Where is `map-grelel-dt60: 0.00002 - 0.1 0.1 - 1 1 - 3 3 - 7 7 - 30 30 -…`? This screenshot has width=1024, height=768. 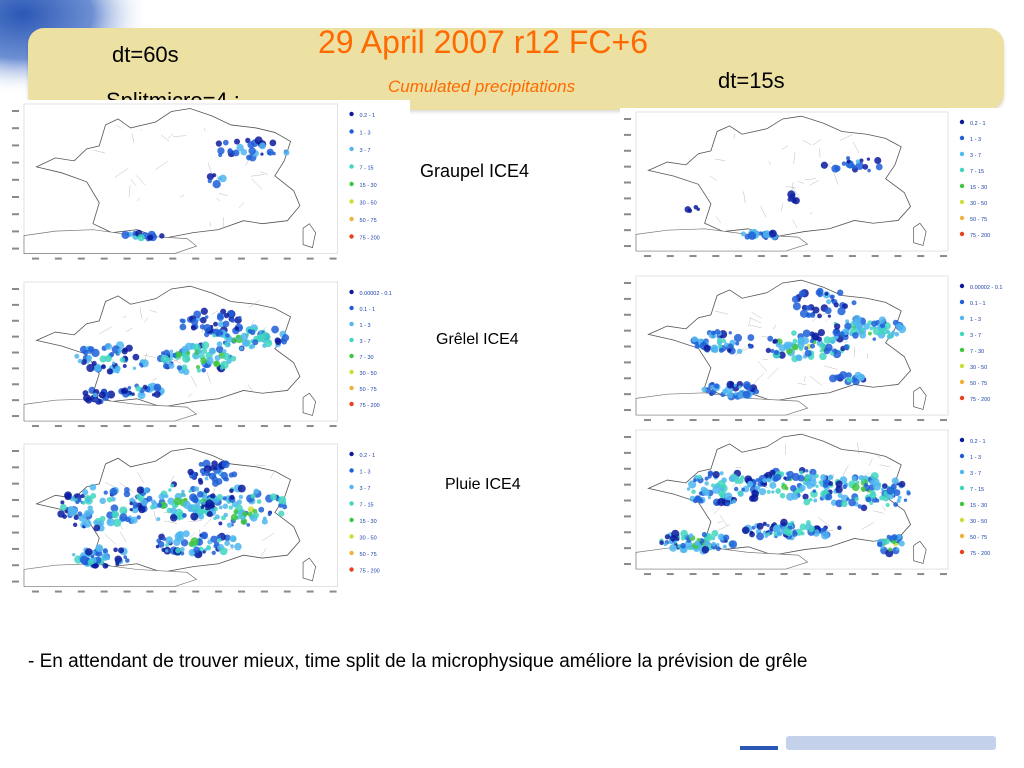 map-grelel-dt60: 0.00002 - 0.1 0.1 - 1 1 - 3 3 - 7 7 - 30 30 -… is located at coordinates (209, 357).